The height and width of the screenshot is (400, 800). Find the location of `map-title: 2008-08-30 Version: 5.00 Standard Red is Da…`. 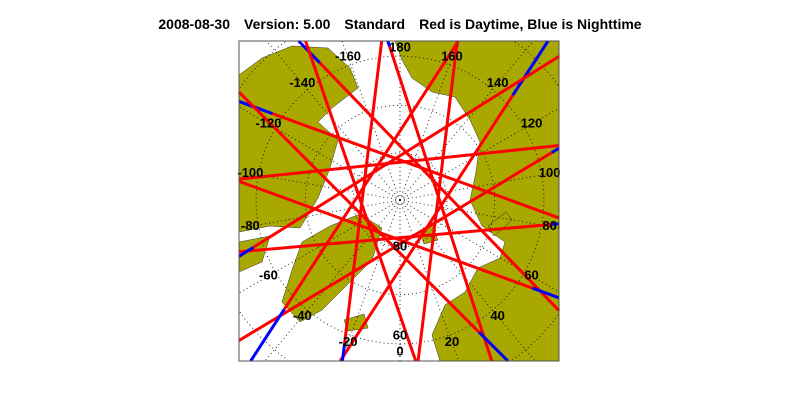

map-title: 2008-08-30 Version: 5.00 Standard Red is Da… is located at coordinates (400, 24).